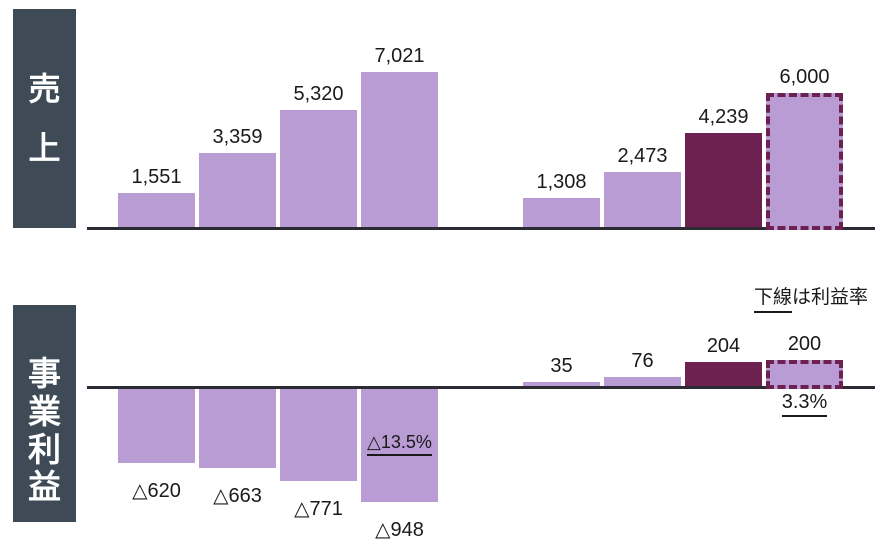 This screenshot has height=541, width=883. I want to click on row-label-char: 売, so click(44, 88).